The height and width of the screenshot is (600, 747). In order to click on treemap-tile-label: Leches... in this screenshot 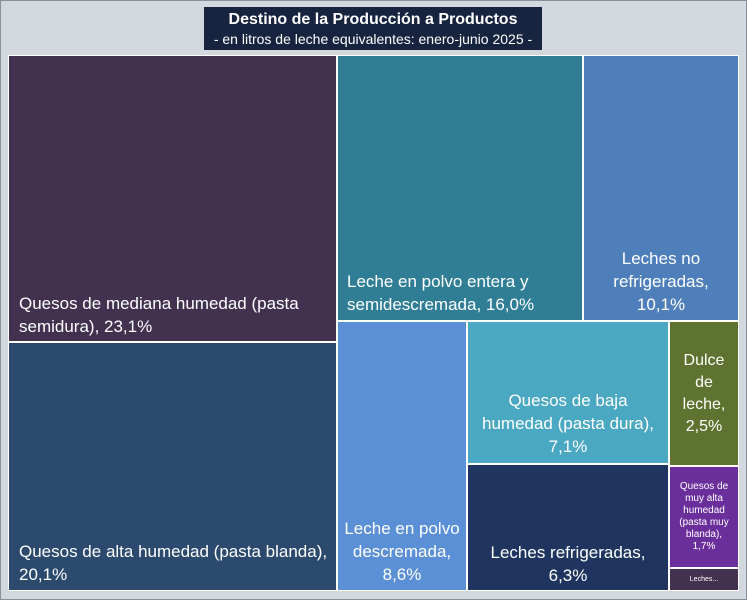, I will do `click(704, 579)`.